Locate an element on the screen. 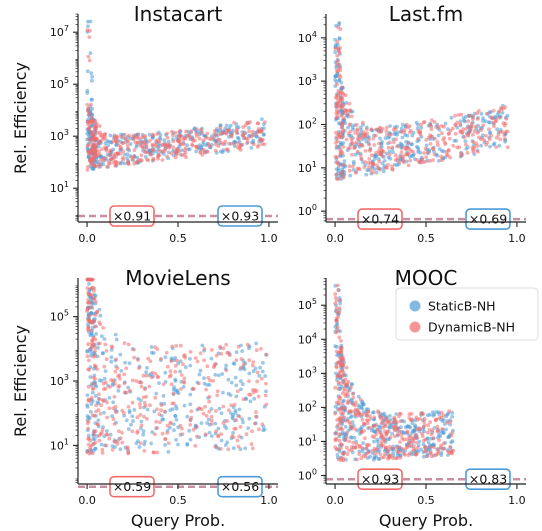 The width and height of the screenshot is (542, 531). panel-title: Instacart is located at coordinates (178, 14).